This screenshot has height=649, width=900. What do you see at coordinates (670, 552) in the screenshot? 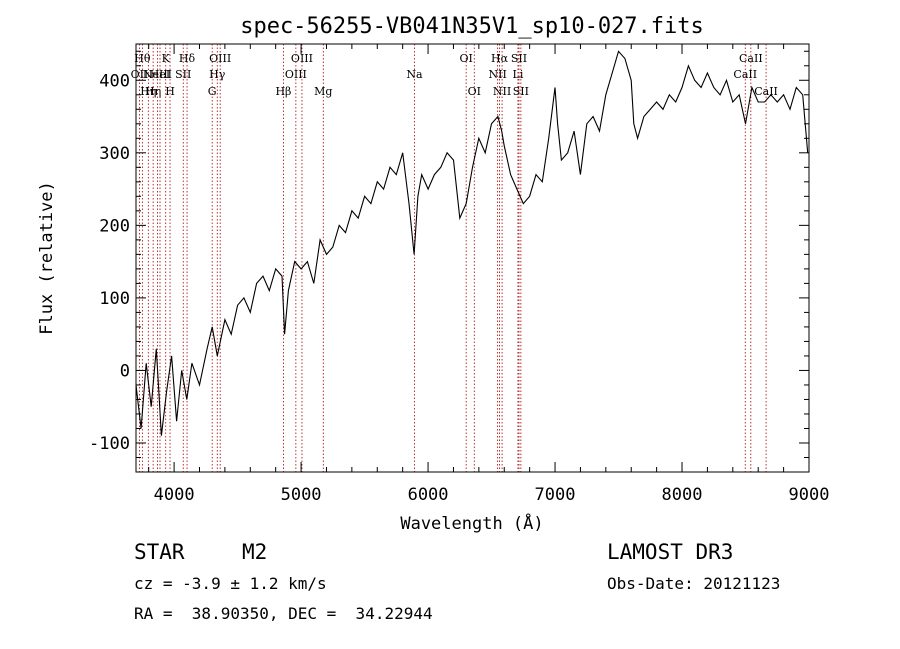
I see `survey-name: LAMOST DR3` at bounding box center [670, 552].